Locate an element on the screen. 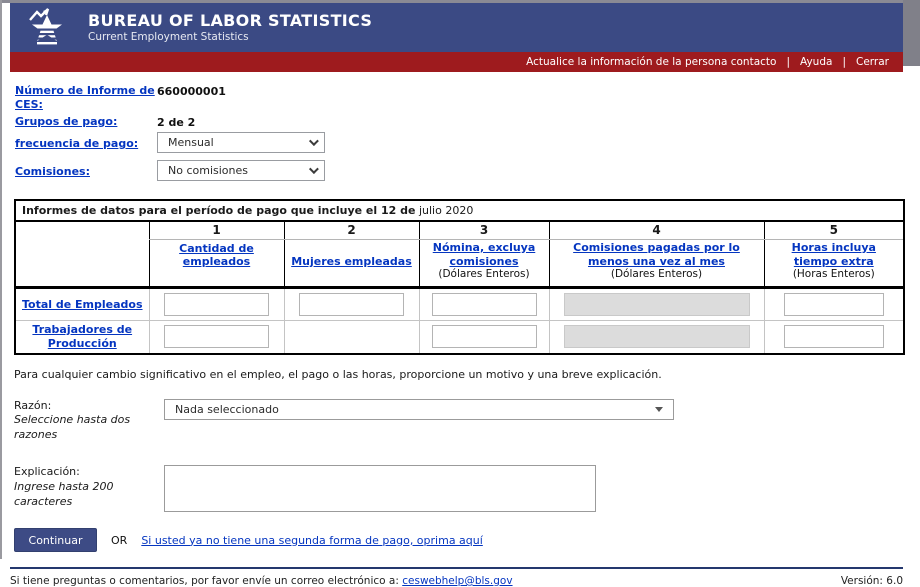 The width and height of the screenshot is (920, 587). explanation-label: Explicación: is located at coordinates (47, 472).